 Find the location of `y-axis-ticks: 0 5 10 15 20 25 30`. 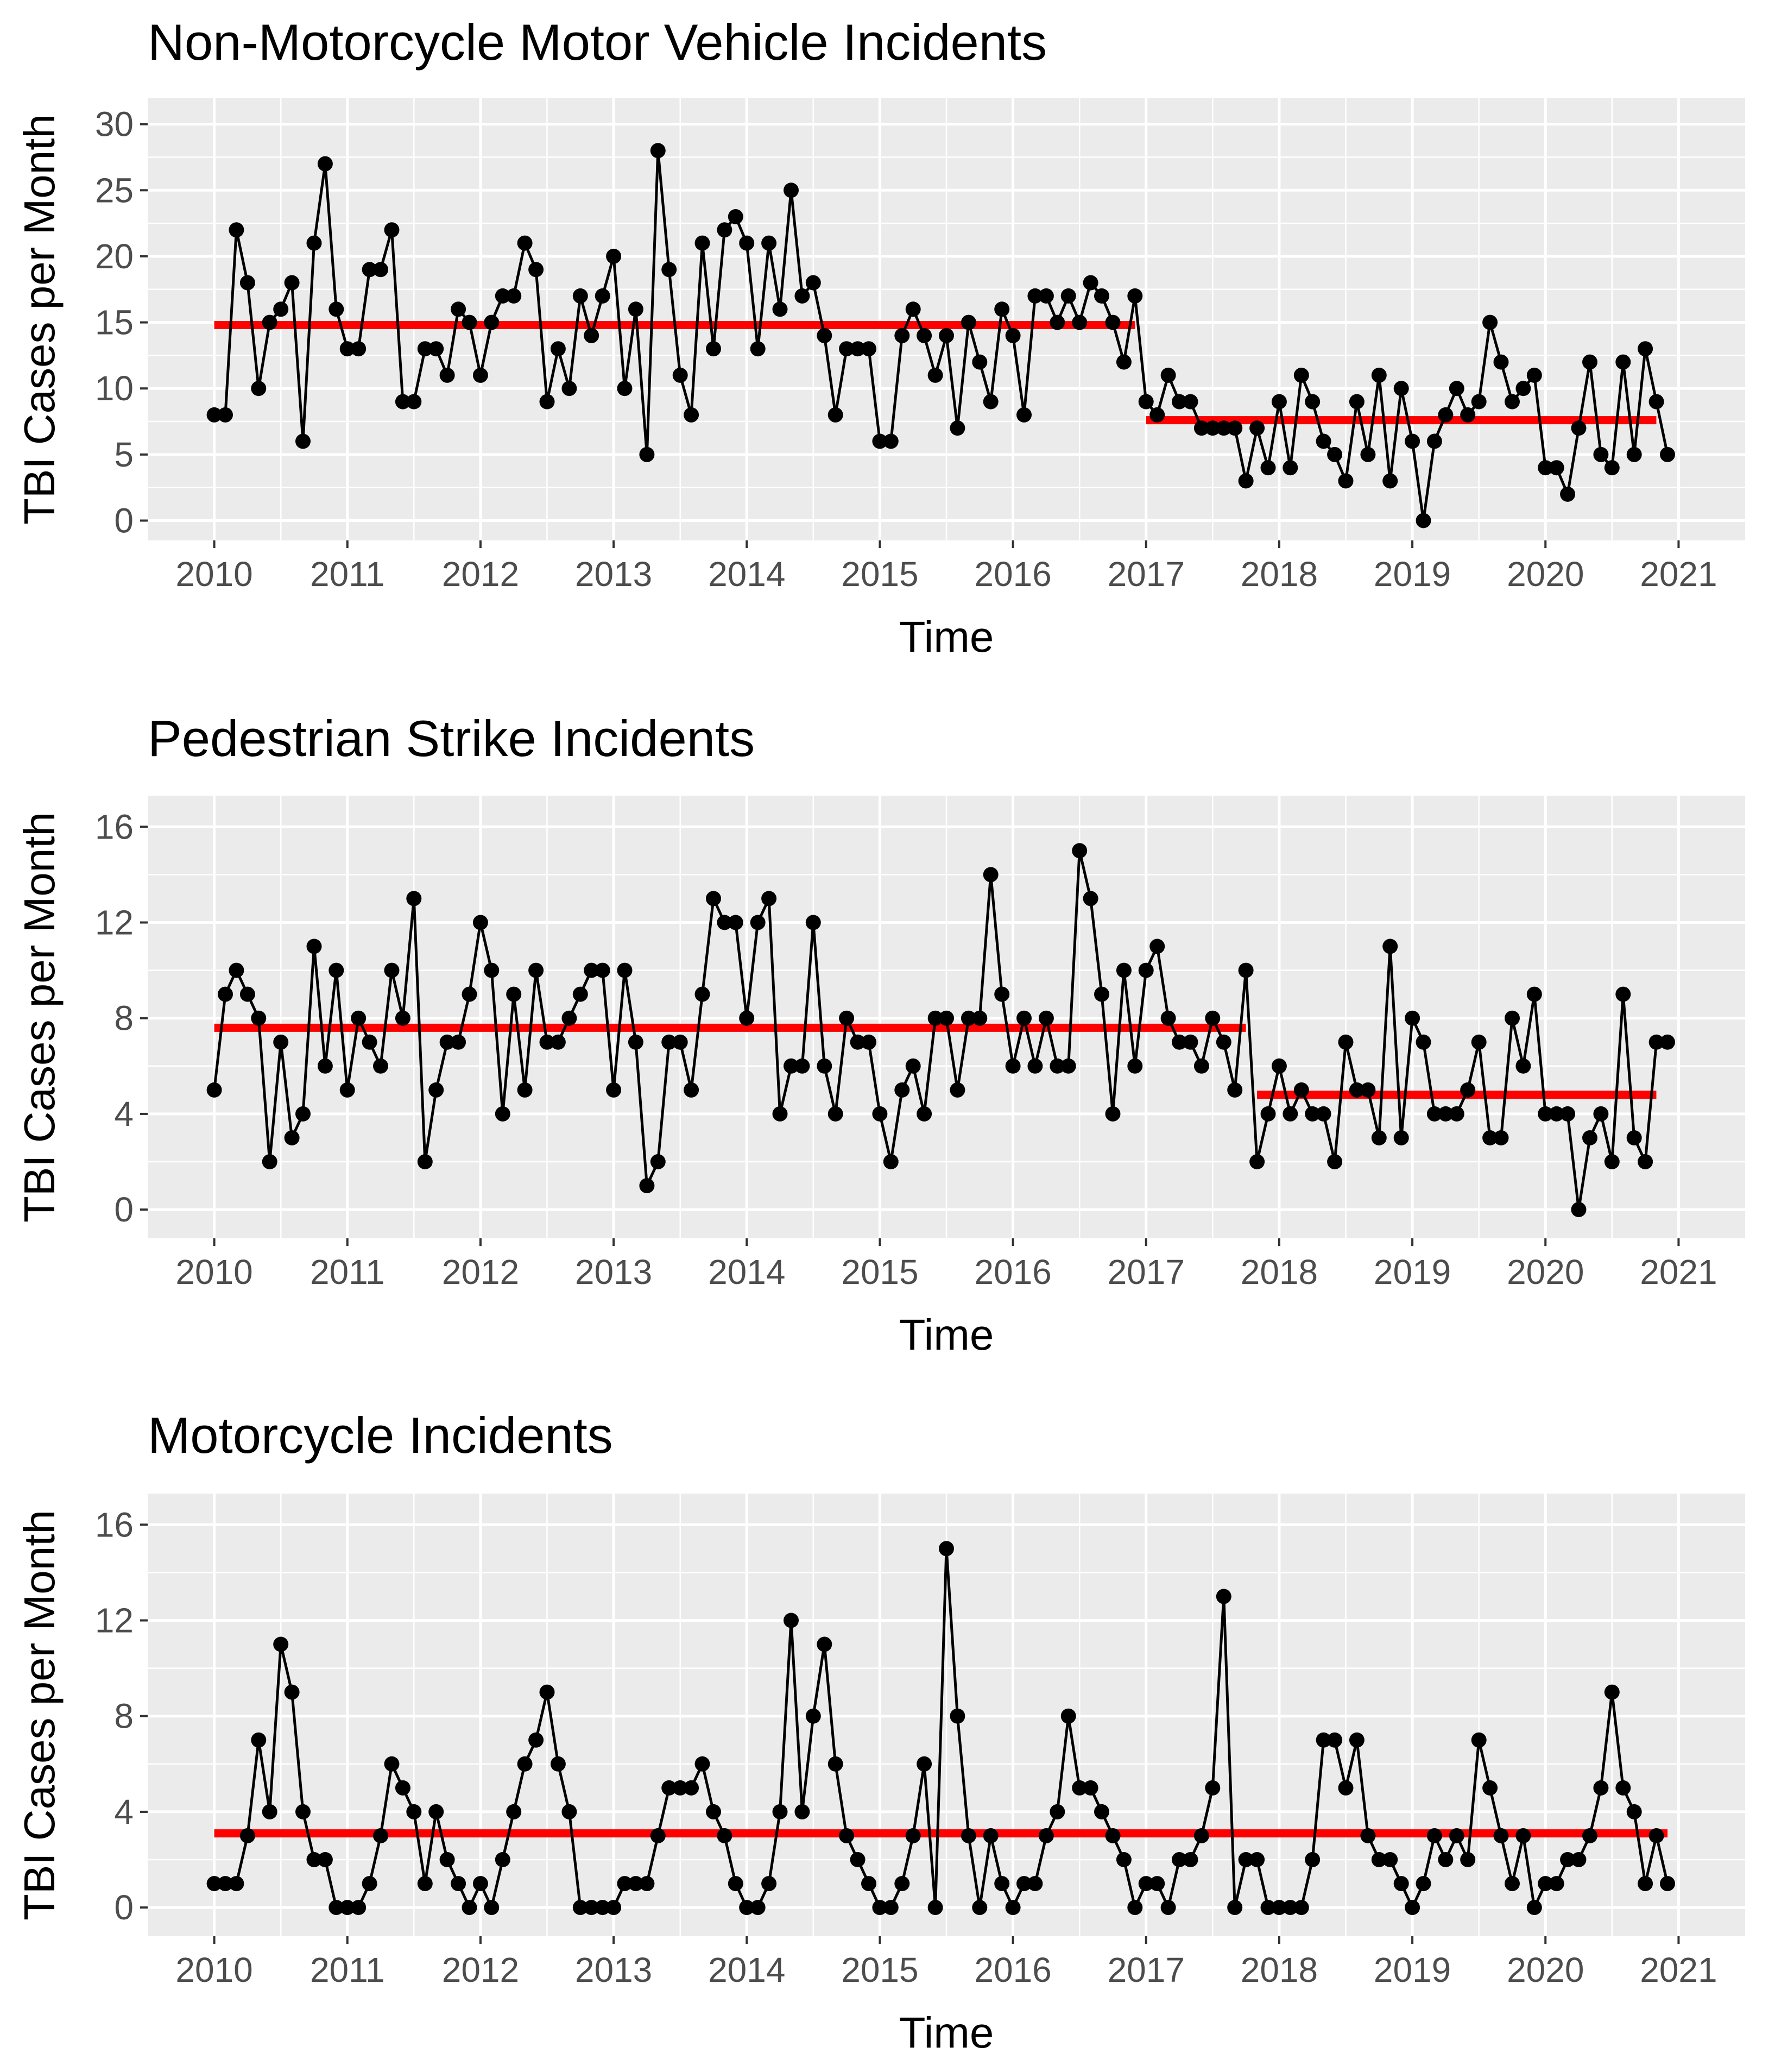

y-axis-ticks: 0 5 10 15 20 25 30 is located at coordinates (122, 322).